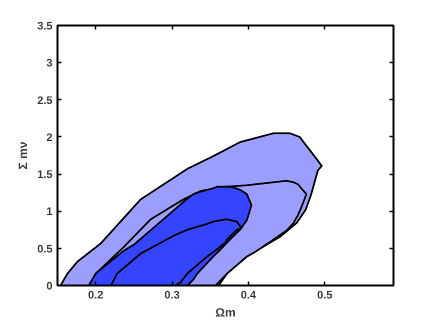 This screenshot has height=328, width=436. I want to click on x-tick-label: 0.3, so click(172, 296).